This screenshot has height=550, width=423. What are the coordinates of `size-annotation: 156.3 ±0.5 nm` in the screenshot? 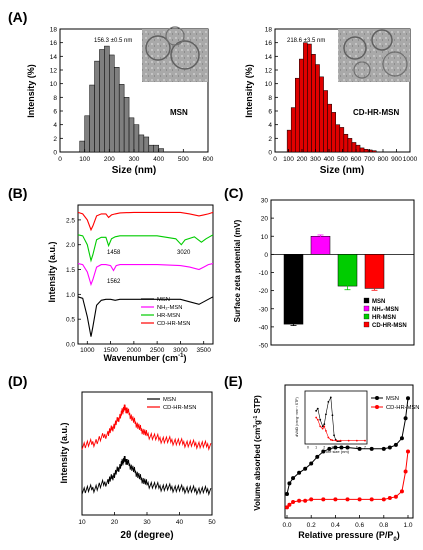 It's located at (113, 41).